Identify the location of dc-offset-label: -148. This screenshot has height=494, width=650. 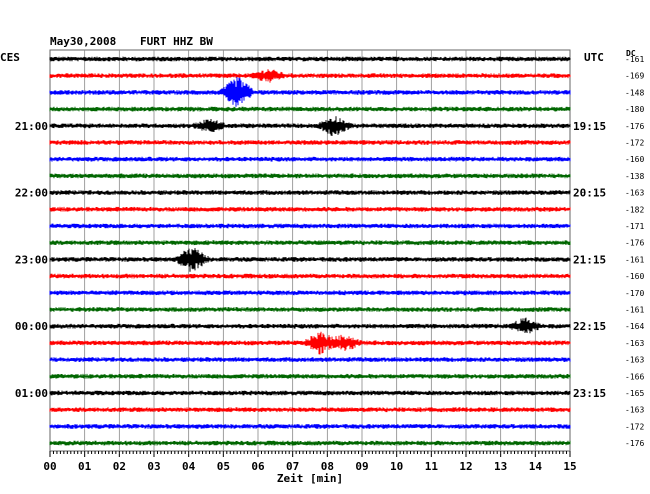
(634, 92).